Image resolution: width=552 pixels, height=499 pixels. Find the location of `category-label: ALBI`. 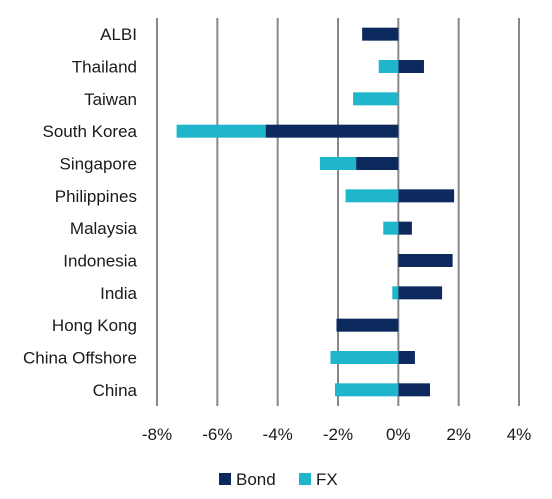

category-label: ALBI is located at coordinates (118, 34).